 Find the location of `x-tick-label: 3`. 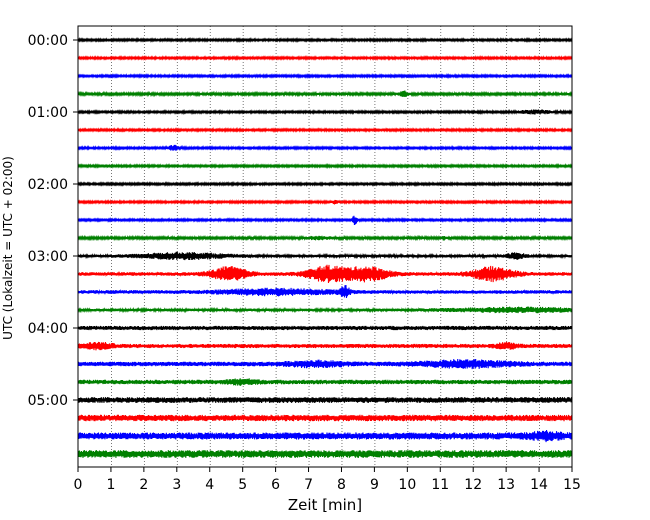

x-tick-label: 3 is located at coordinates (176, 485).